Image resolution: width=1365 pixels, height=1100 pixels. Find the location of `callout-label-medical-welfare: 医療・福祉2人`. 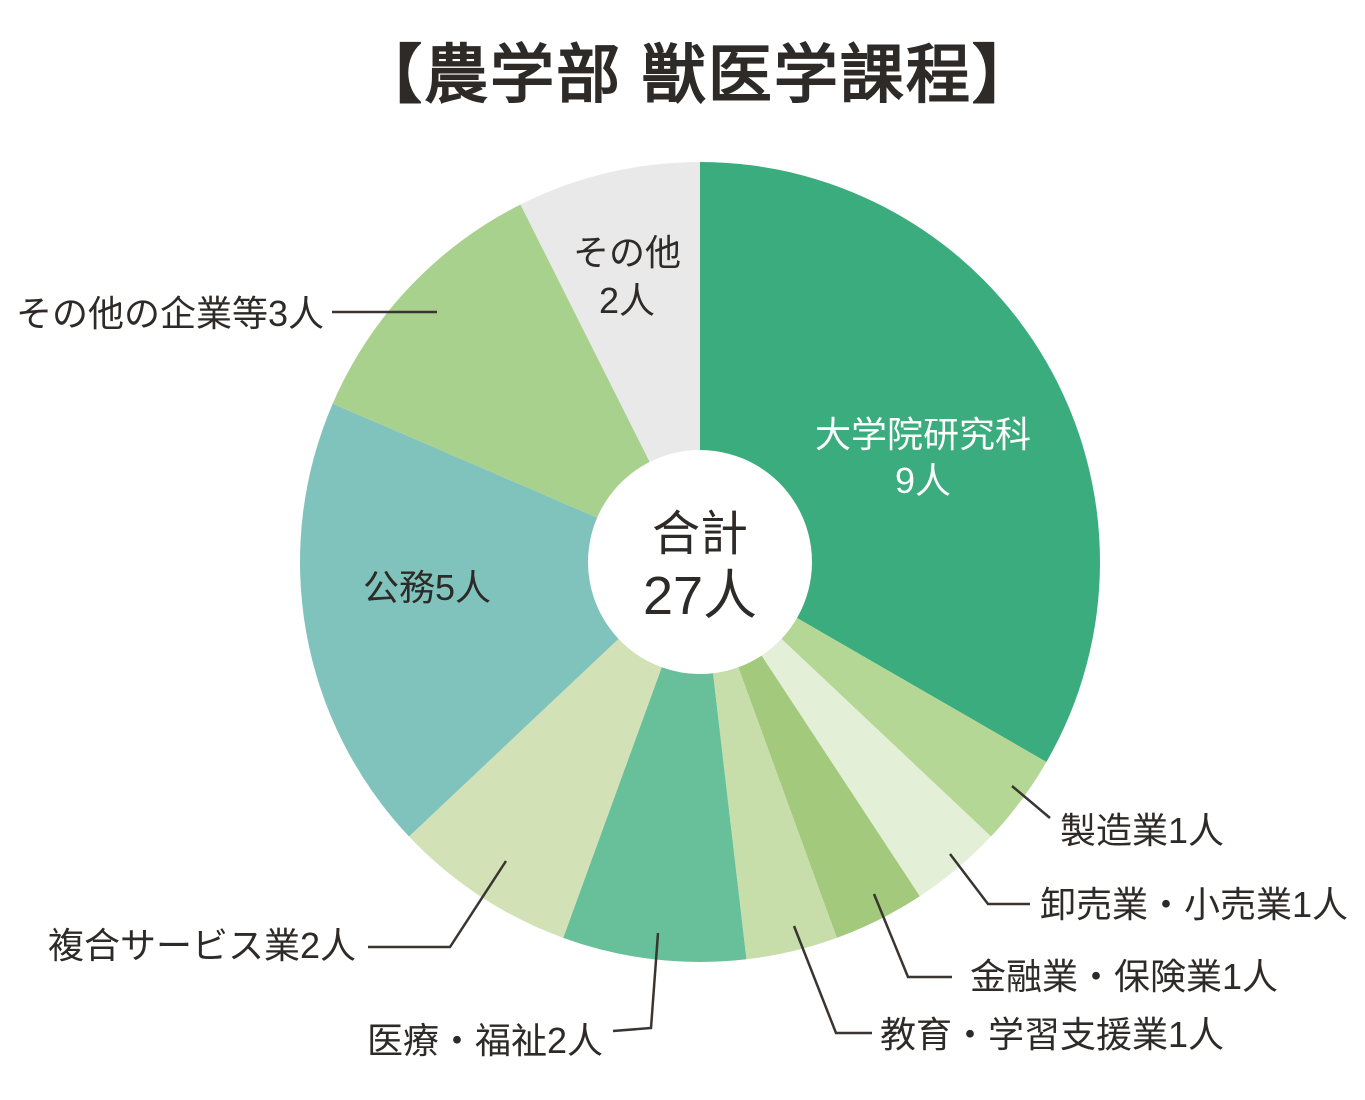

callout-label-medical-welfare: 医療・福祉2人 is located at coordinates (485, 1040).